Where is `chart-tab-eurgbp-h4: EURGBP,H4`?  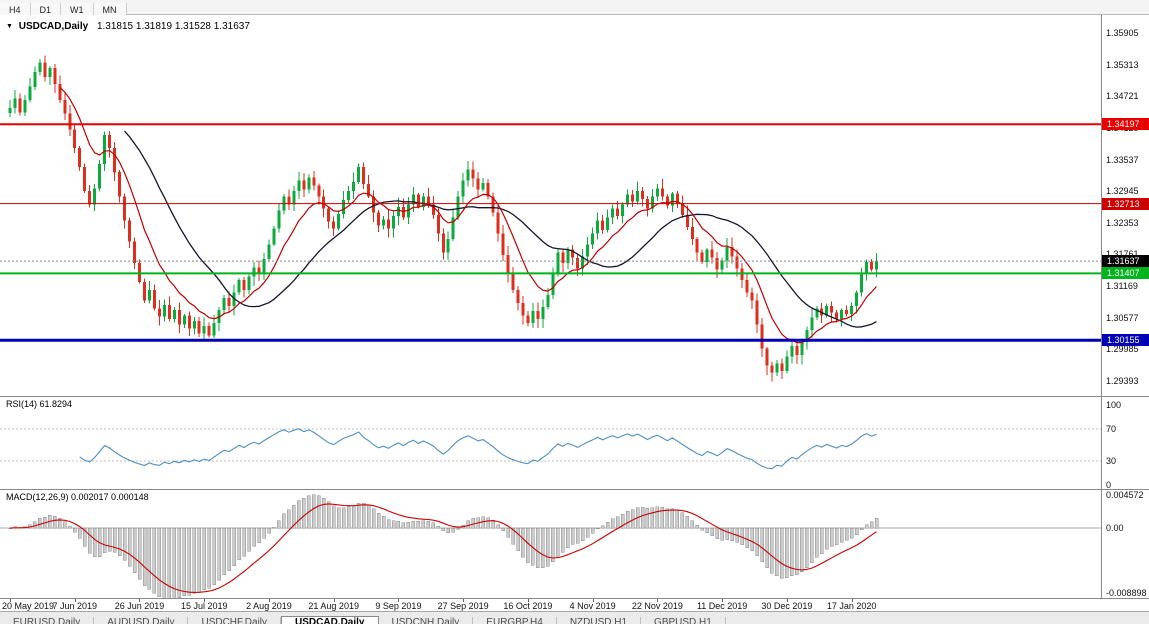 chart-tab-eurgbp-h4: EURGBP,H4 is located at coordinates (515, 620).